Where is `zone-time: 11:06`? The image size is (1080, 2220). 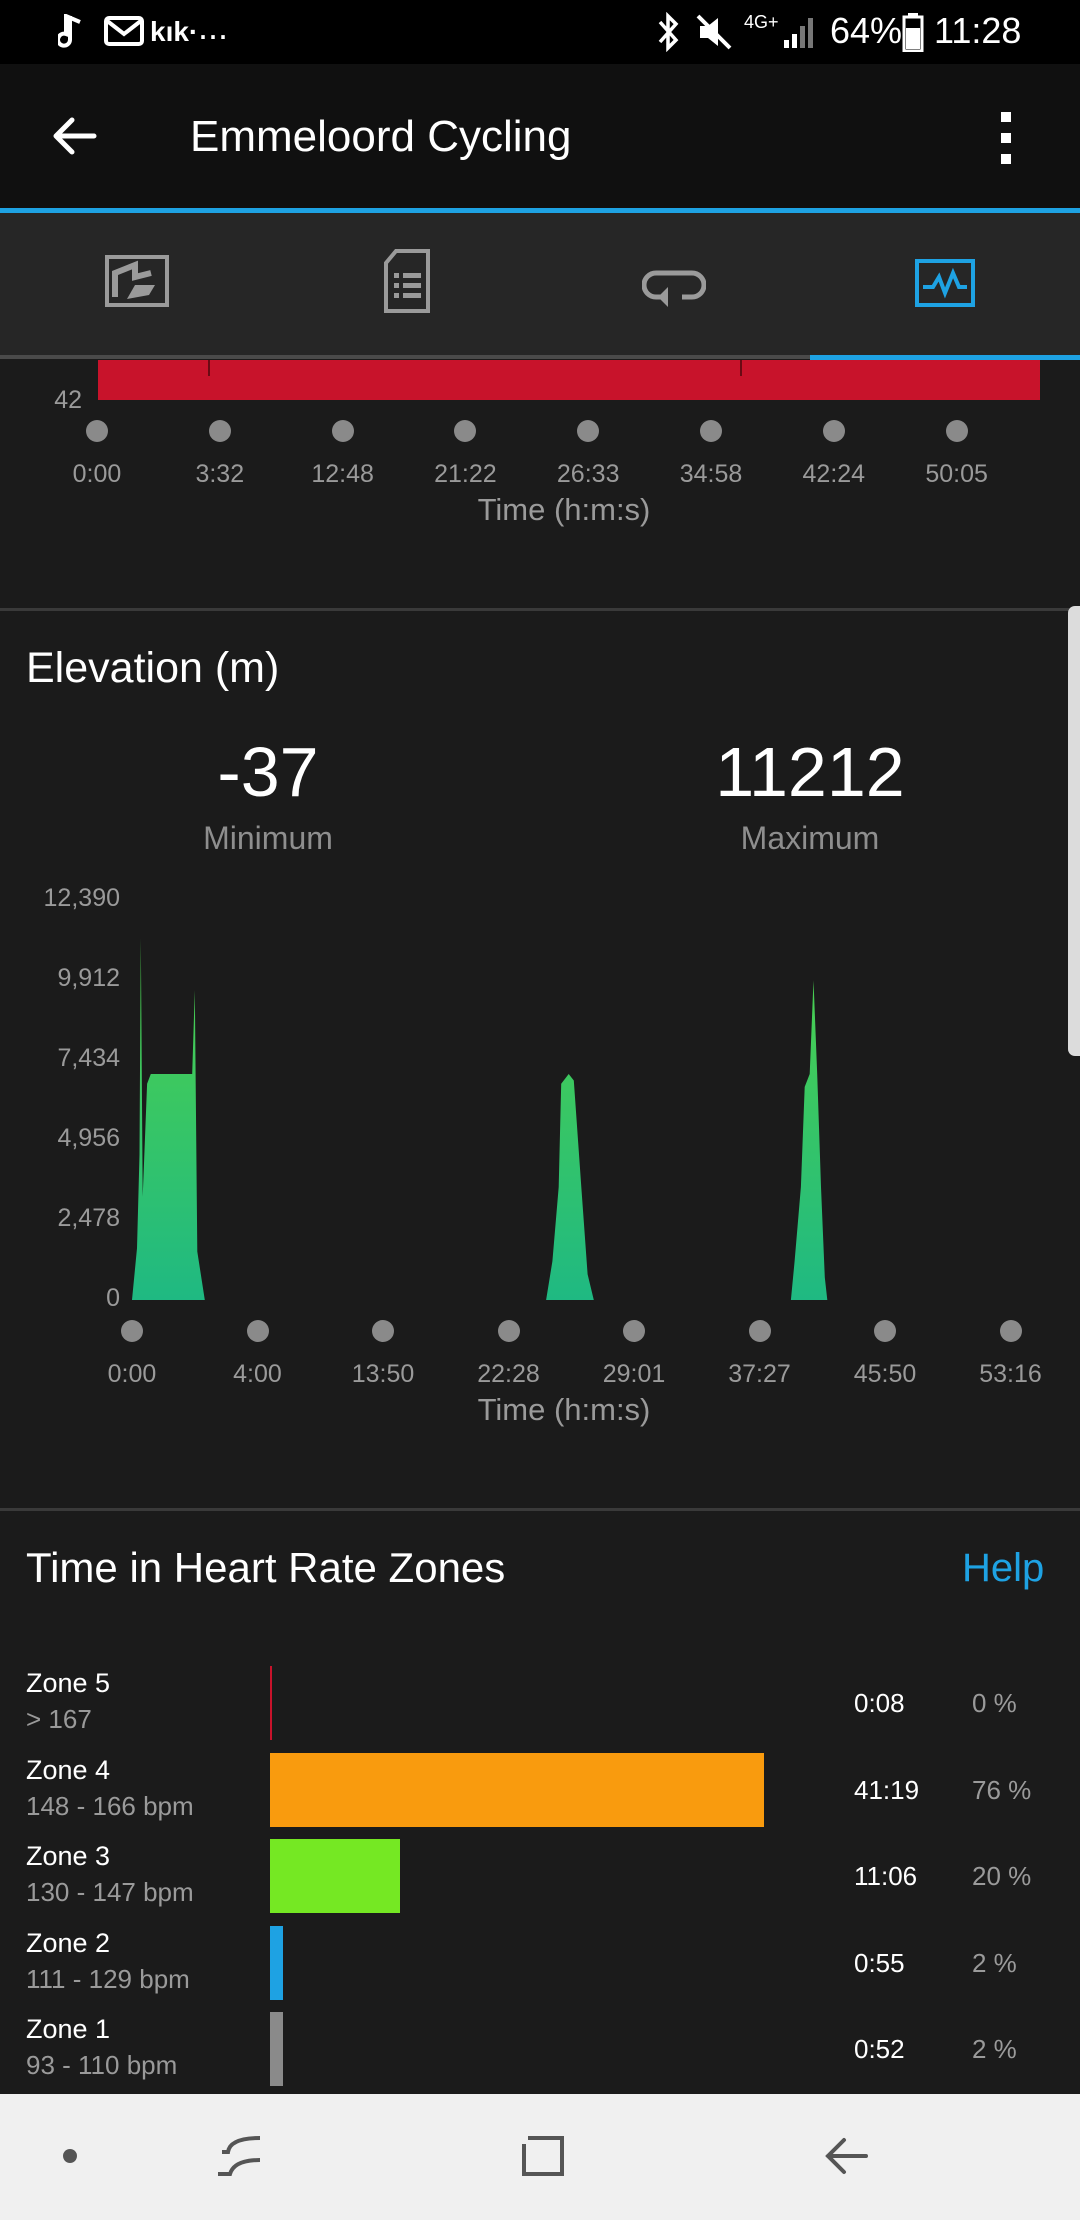 zone-time: 11:06 is located at coordinates (886, 1876).